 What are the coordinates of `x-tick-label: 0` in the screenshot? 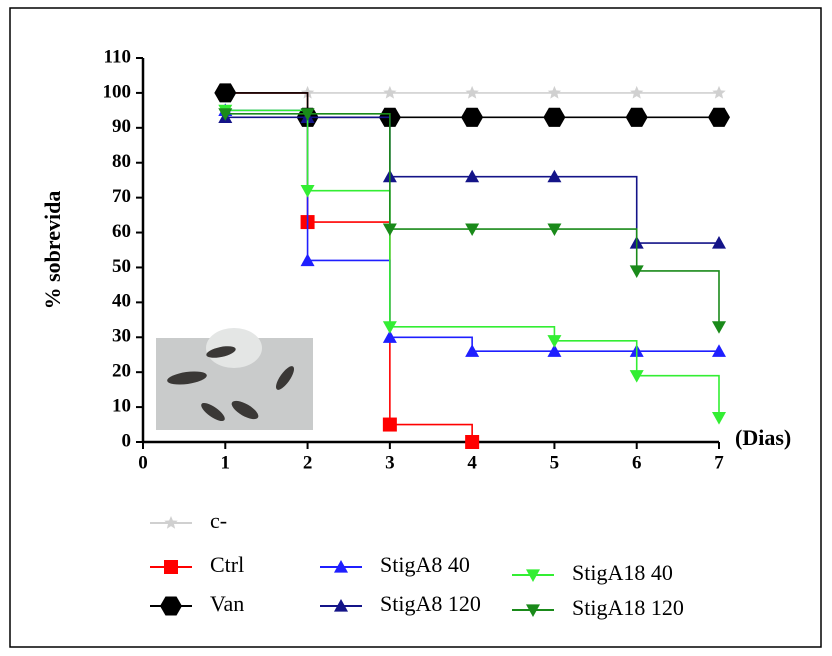 It's located at (143, 462).